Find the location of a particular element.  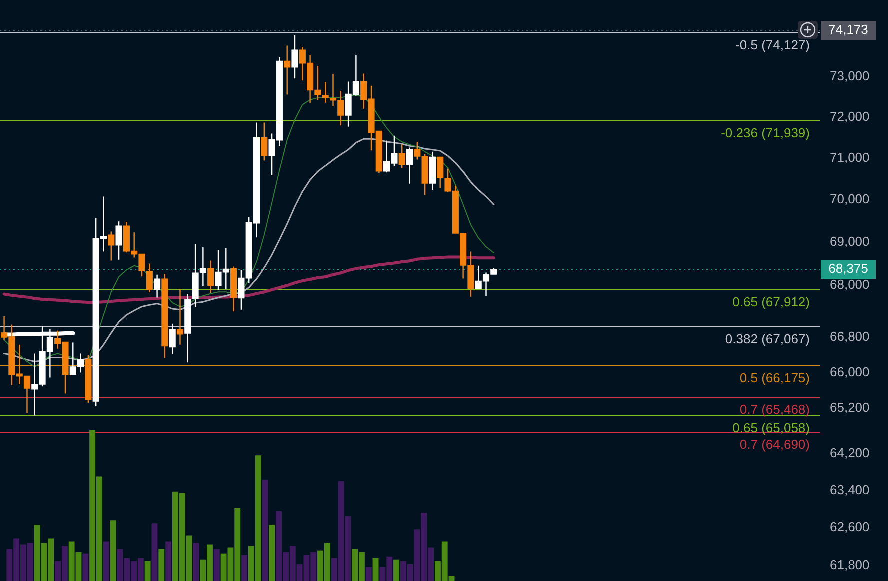

y-tick-label: 62,600 is located at coordinates (850, 527).